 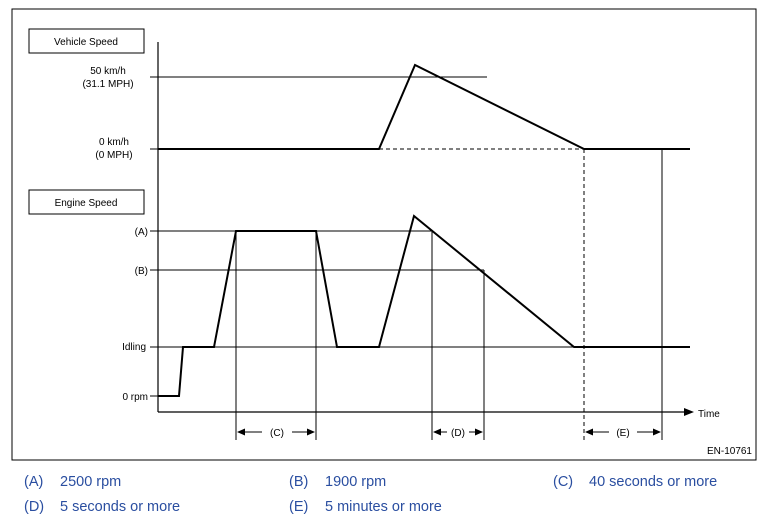 What do you see at coordinates (141, 271) in the screenshot?
I see `engine-b-label: (B)` at bounding box center [141, 271].